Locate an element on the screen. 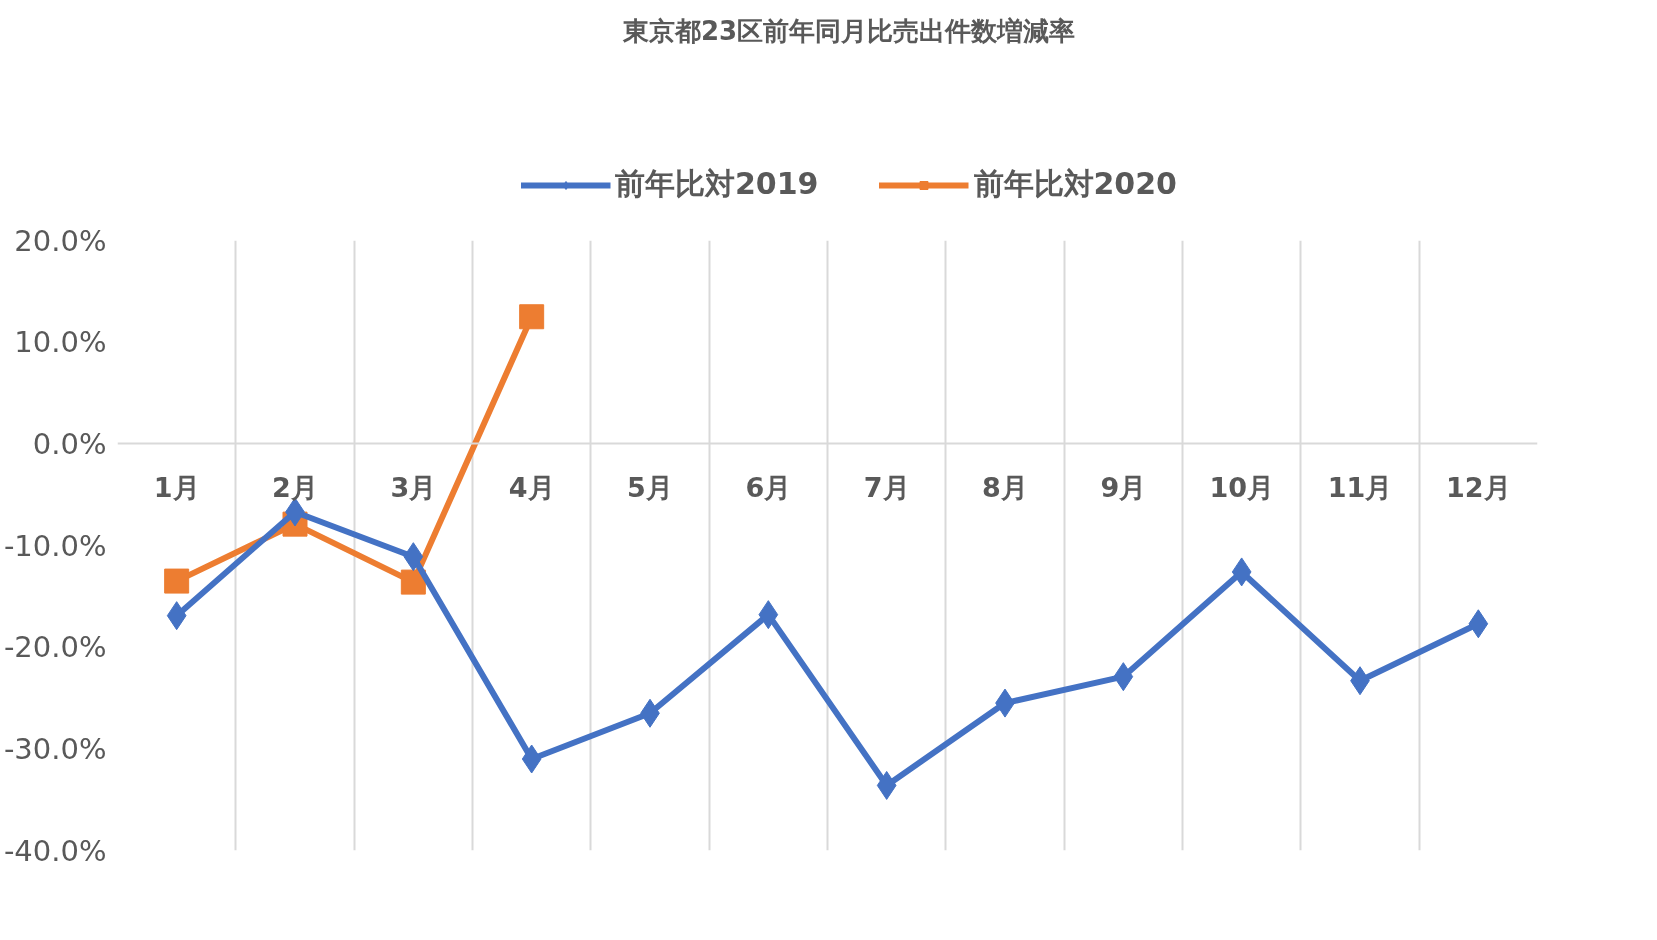 This screenshot has height=940, width=1657. x-tick-label: 7月 is located at coordinates (886, 487).